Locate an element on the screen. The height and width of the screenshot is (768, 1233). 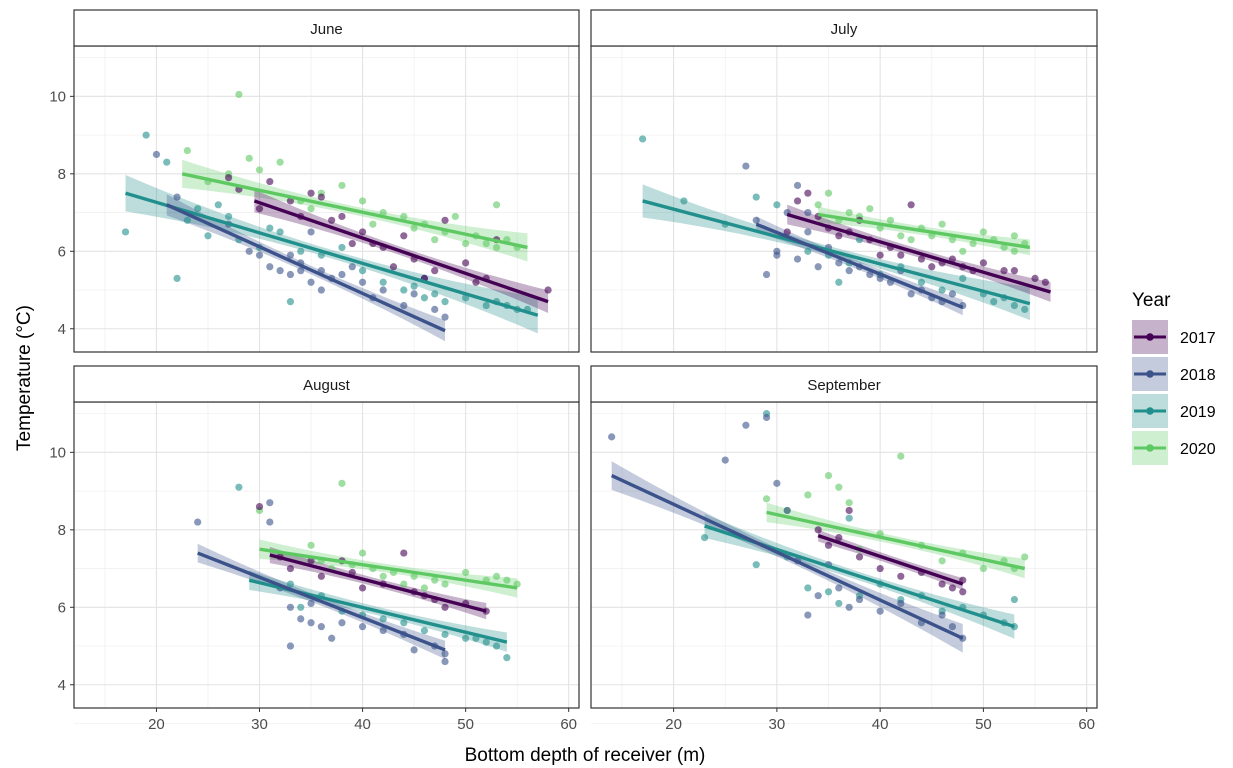
x-tick-label: 50 is located at coordinates (465, 724).